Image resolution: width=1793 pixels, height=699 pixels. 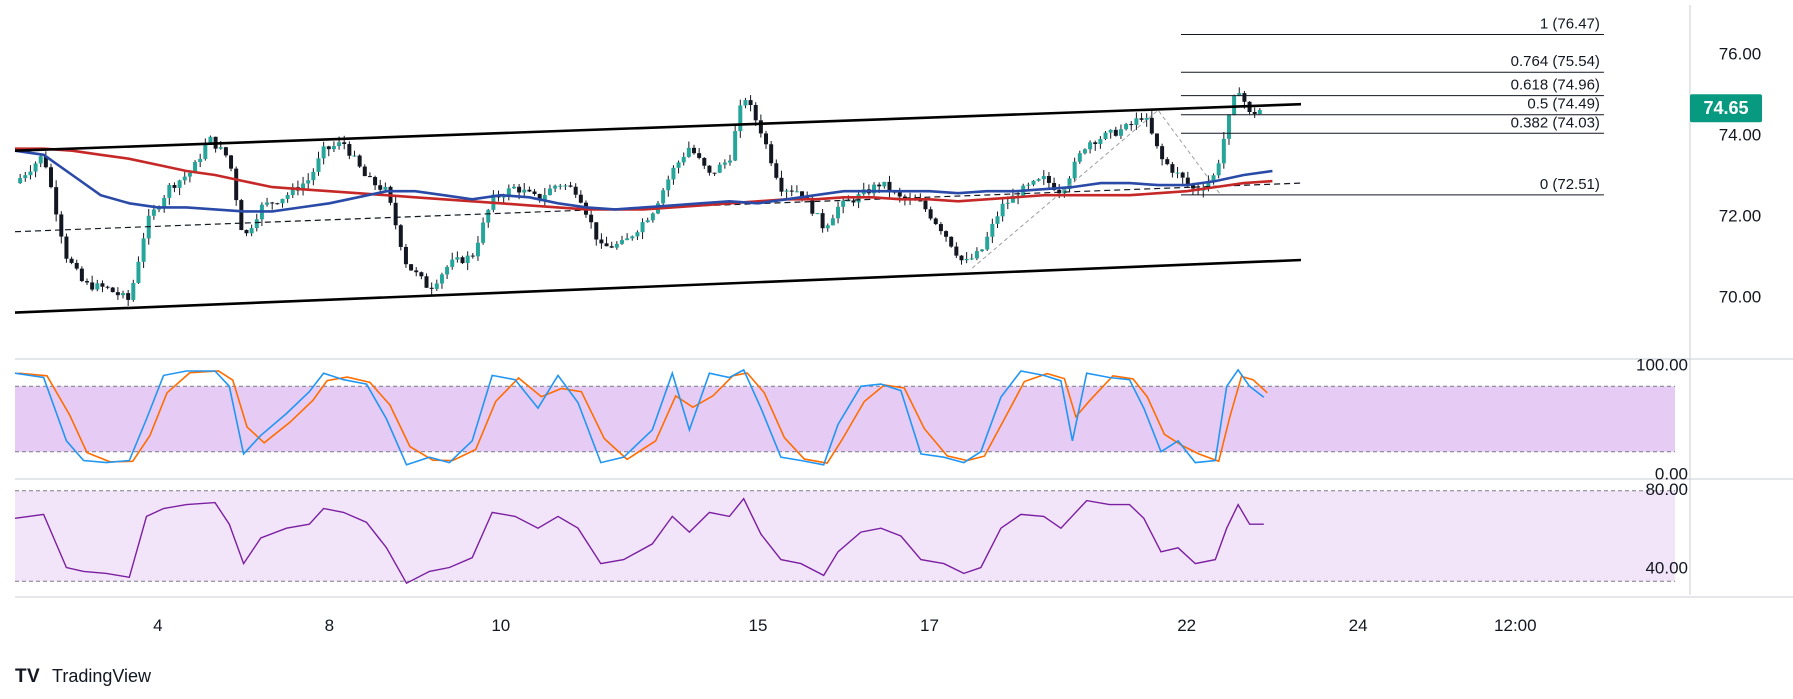 I want to click on tradingview-logo: T V TradingView, so click(x=83, y=676).